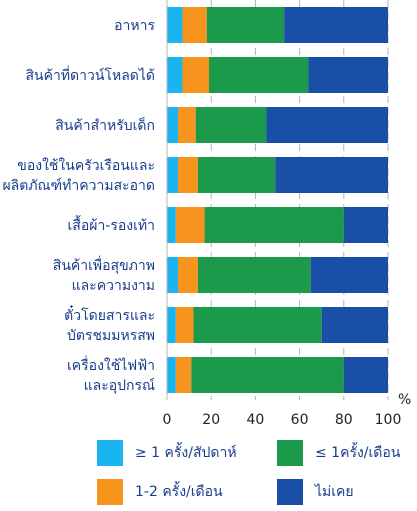 The height and width of the screenshot is (511, 417). Describe the element at coordinates (336, 25) in the screenshot. I see `bar-segment-row1-series4` at that location.